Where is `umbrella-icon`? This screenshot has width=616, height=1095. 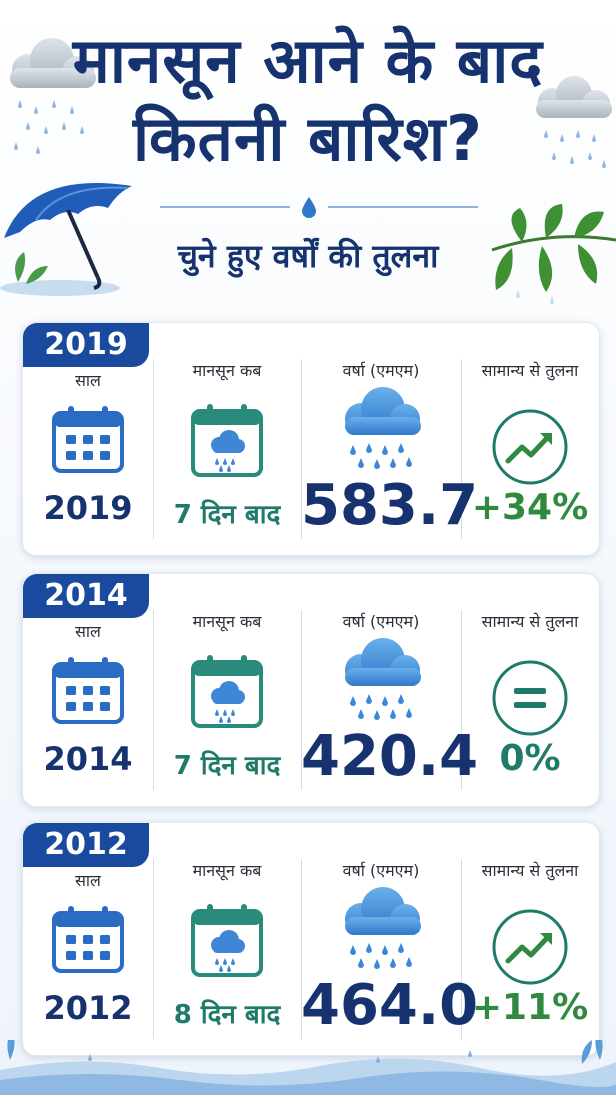 umbrella-icon is located at coordinates (66, 239).